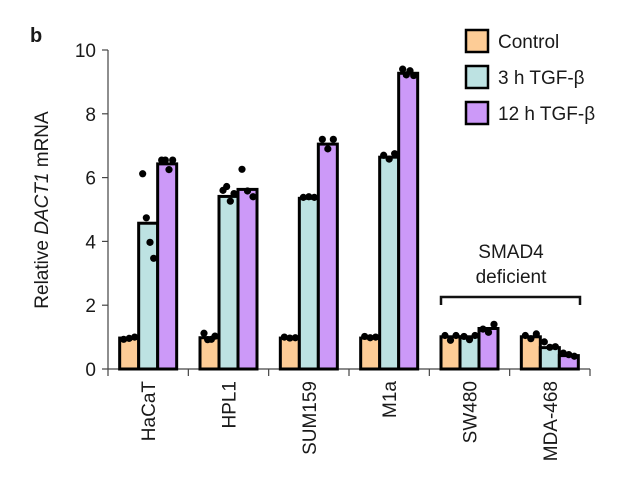 The width and height of the screenshot is (640, 497). I want to click on legend-label: Control, so click(528, 42).